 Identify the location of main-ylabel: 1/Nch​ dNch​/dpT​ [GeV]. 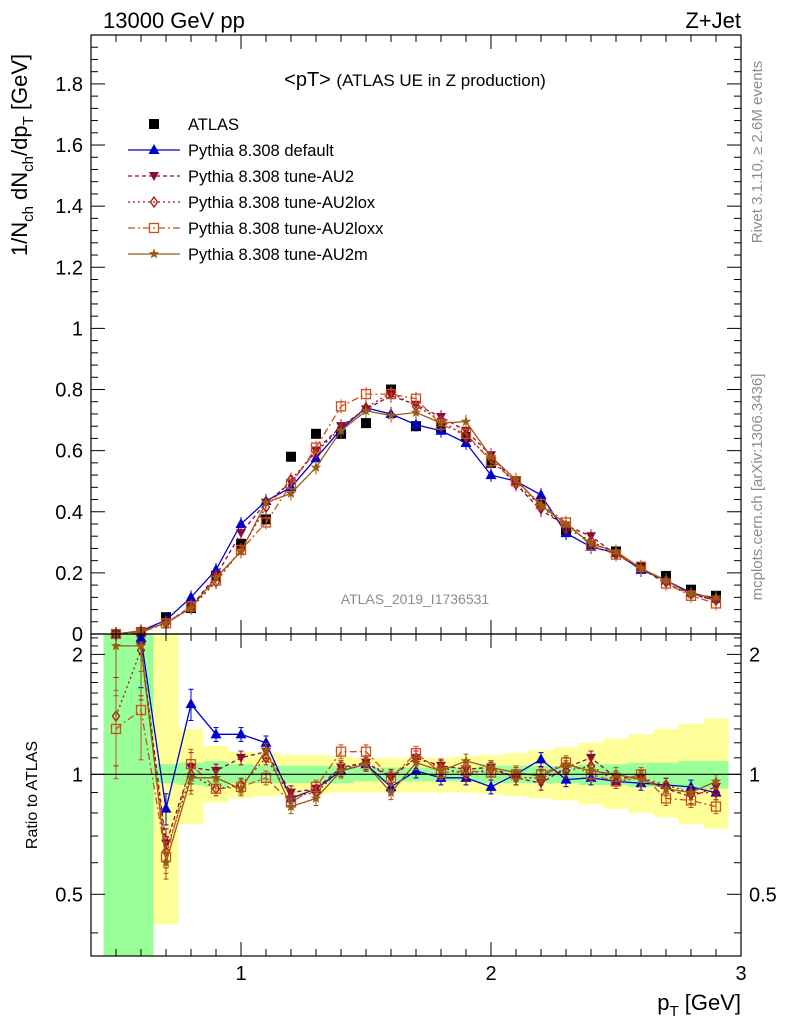
(22, 155).